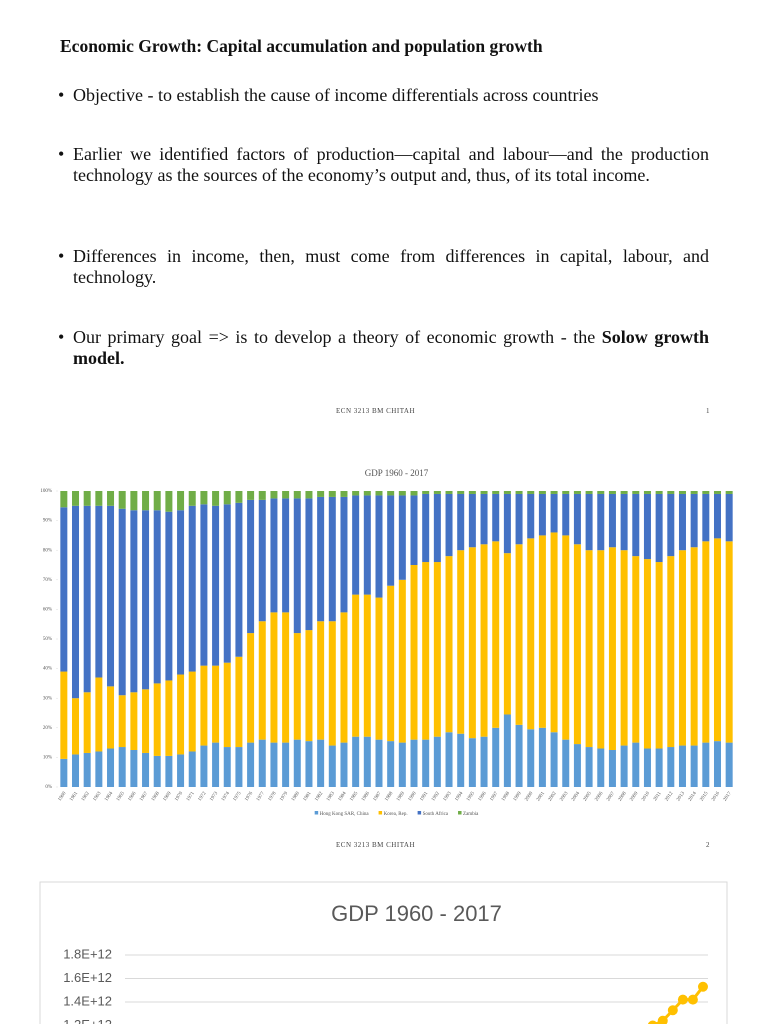 This screenshot has width=768, height=1024. What do you see at coordinates (471, 814) in the screenshot?
I see `legend-label: Zambia` at bounding box center [471, 814].